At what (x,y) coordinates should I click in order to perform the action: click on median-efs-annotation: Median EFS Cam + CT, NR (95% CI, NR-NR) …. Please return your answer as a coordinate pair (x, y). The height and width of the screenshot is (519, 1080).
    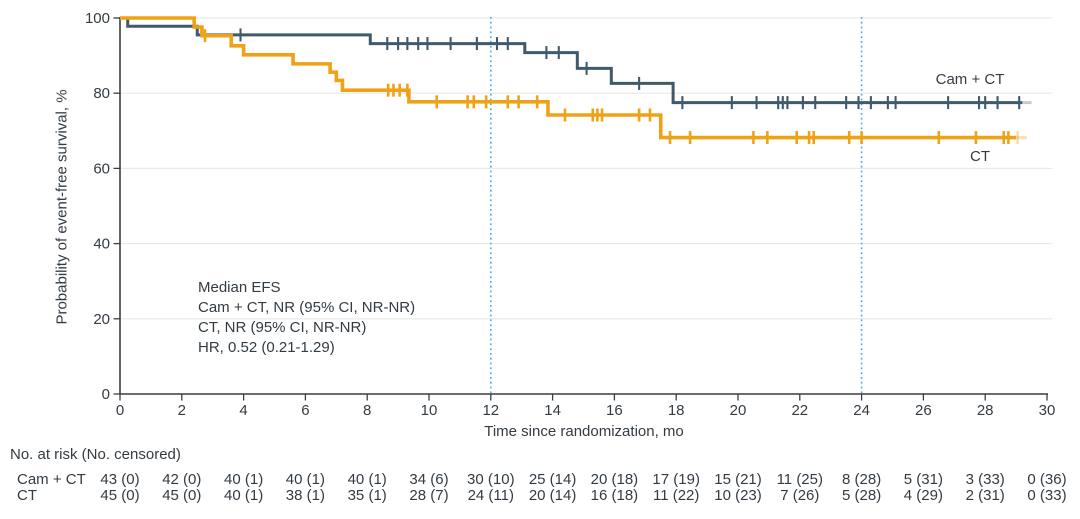
    Looking at the image, I should click on (306, 318).